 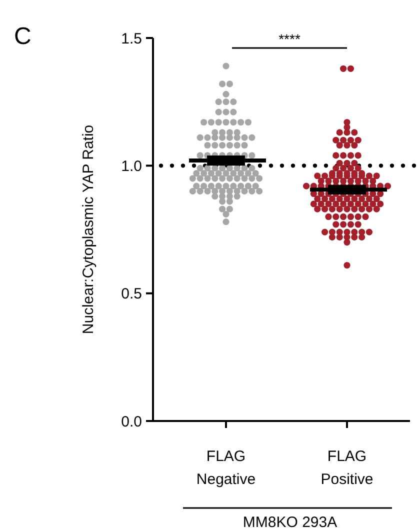 I want to click on y-axis-title: Nuclear:Cytoplasmic YAP Ratio, so click(x=88, y=229).